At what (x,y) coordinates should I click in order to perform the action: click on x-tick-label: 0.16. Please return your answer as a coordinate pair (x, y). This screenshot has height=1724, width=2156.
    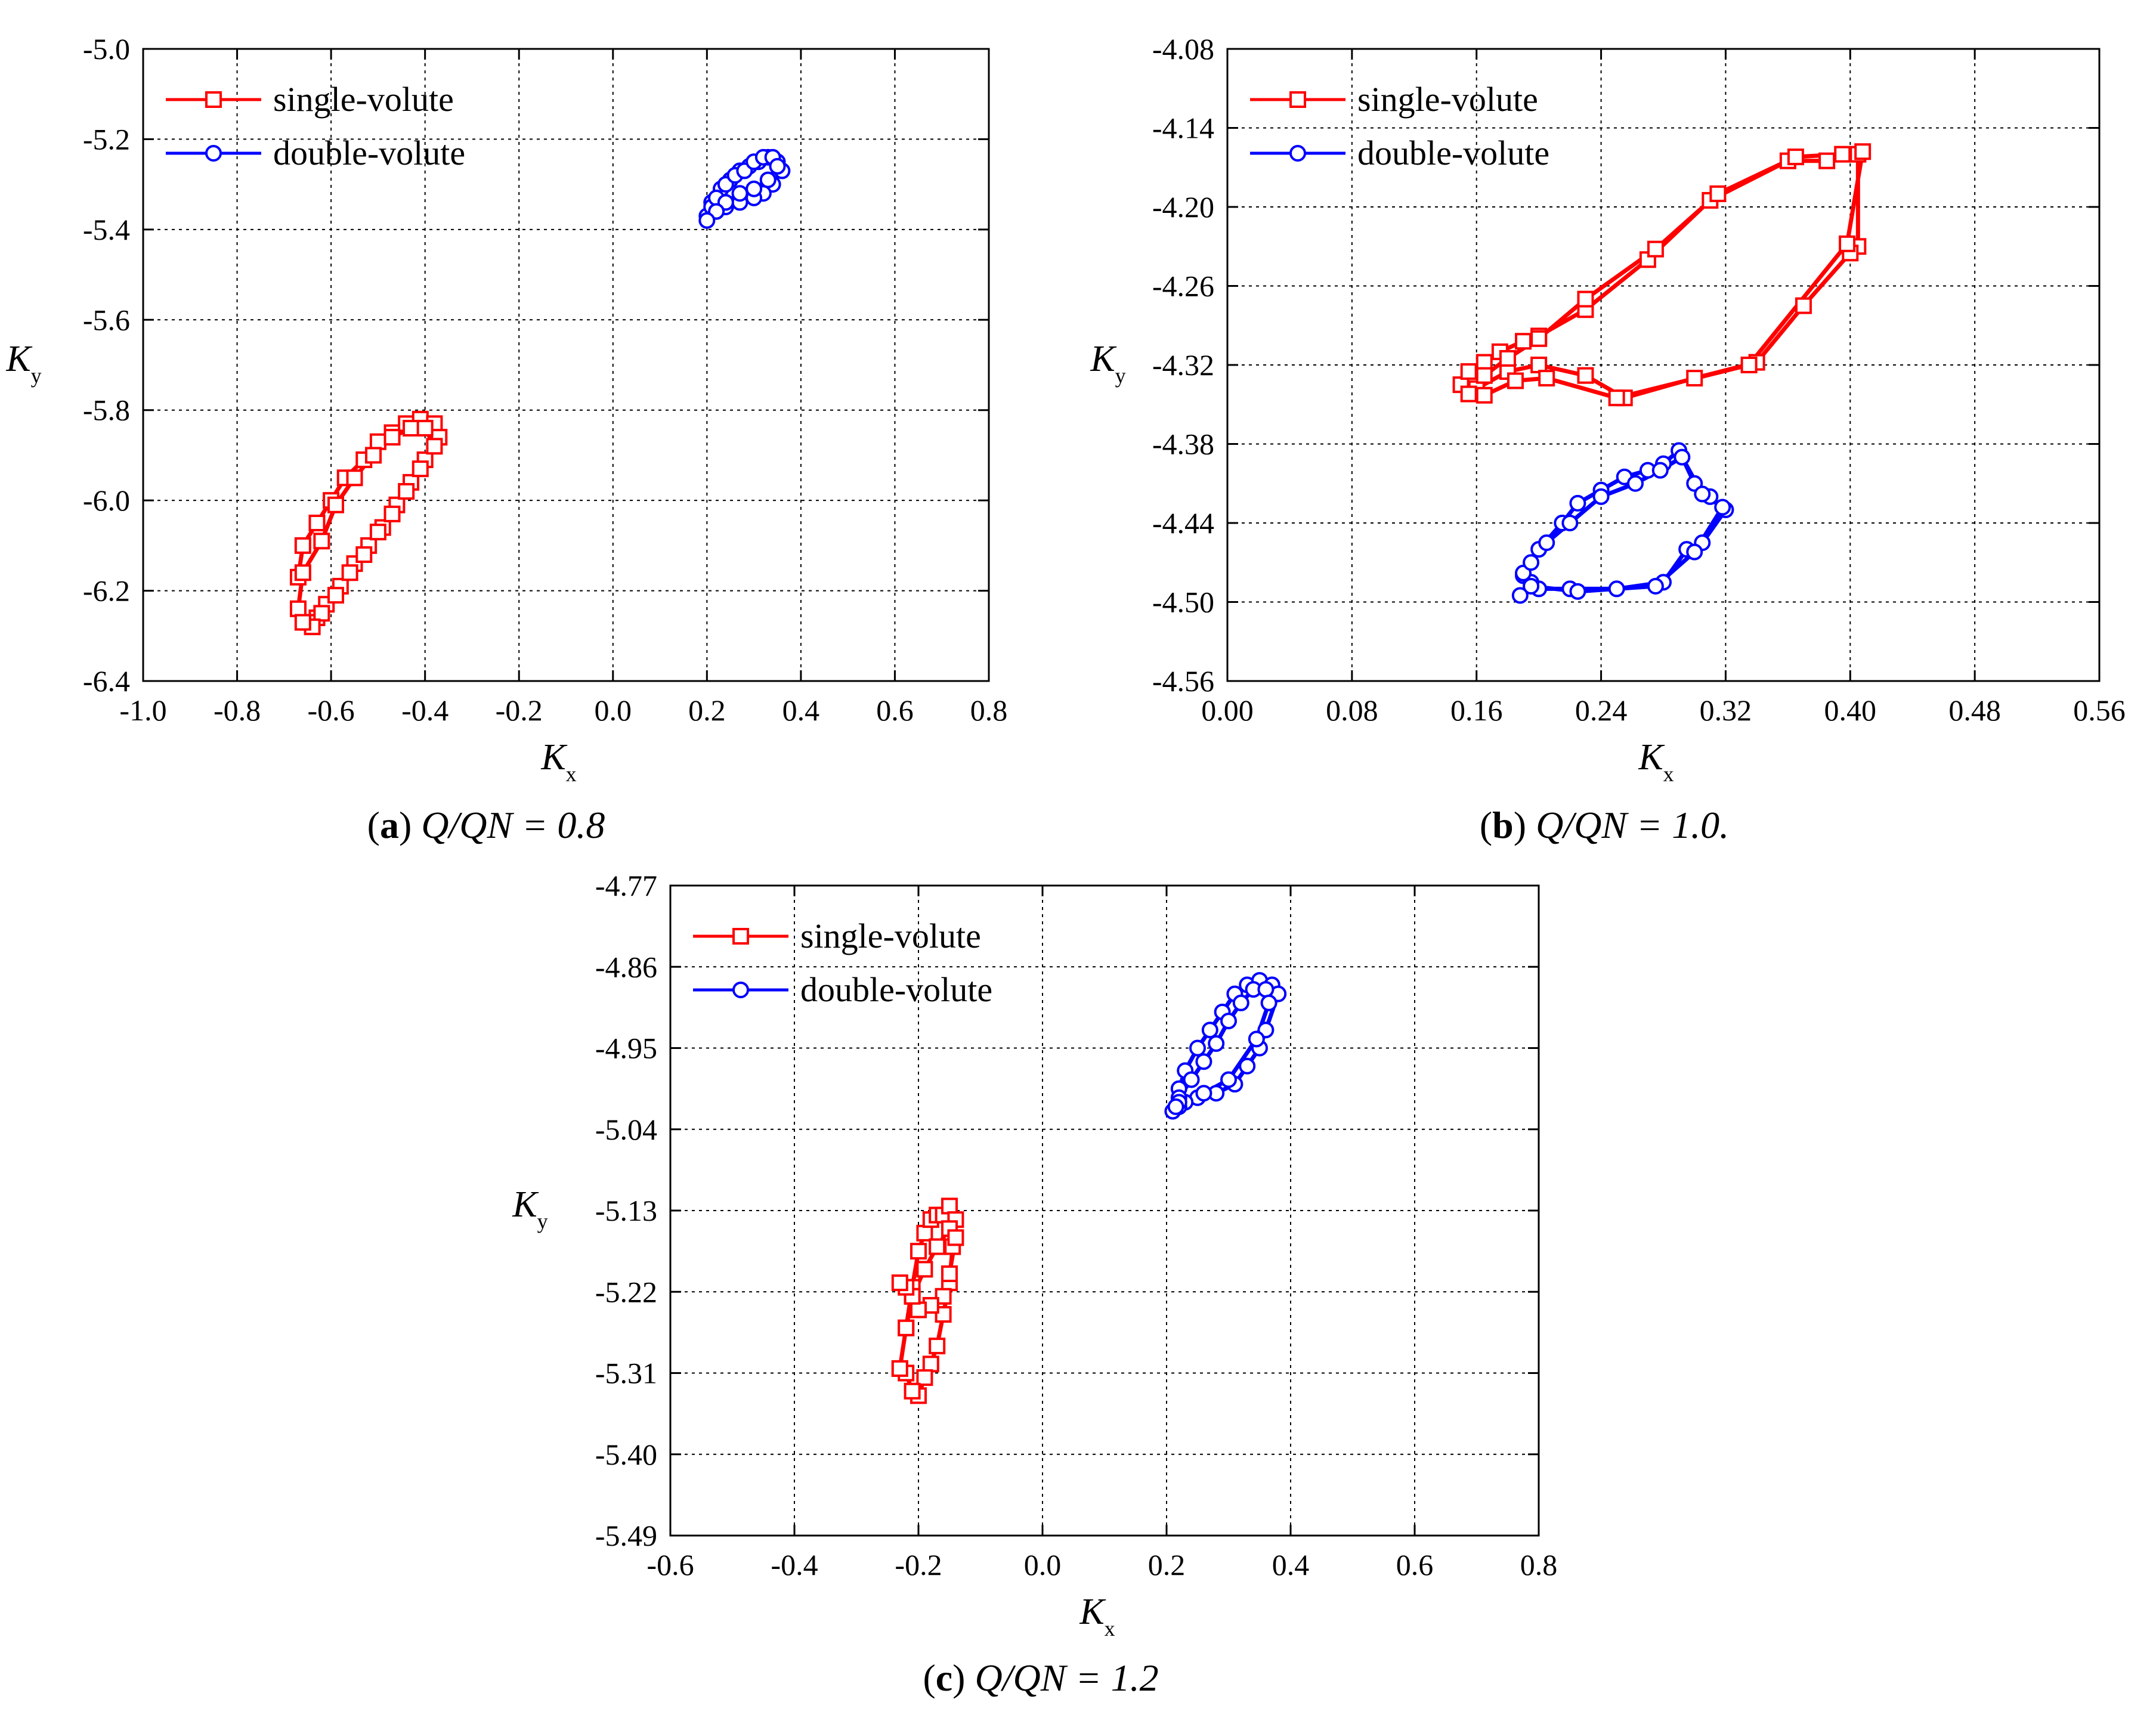
    Looking at the image, I should click on (1476, 710).